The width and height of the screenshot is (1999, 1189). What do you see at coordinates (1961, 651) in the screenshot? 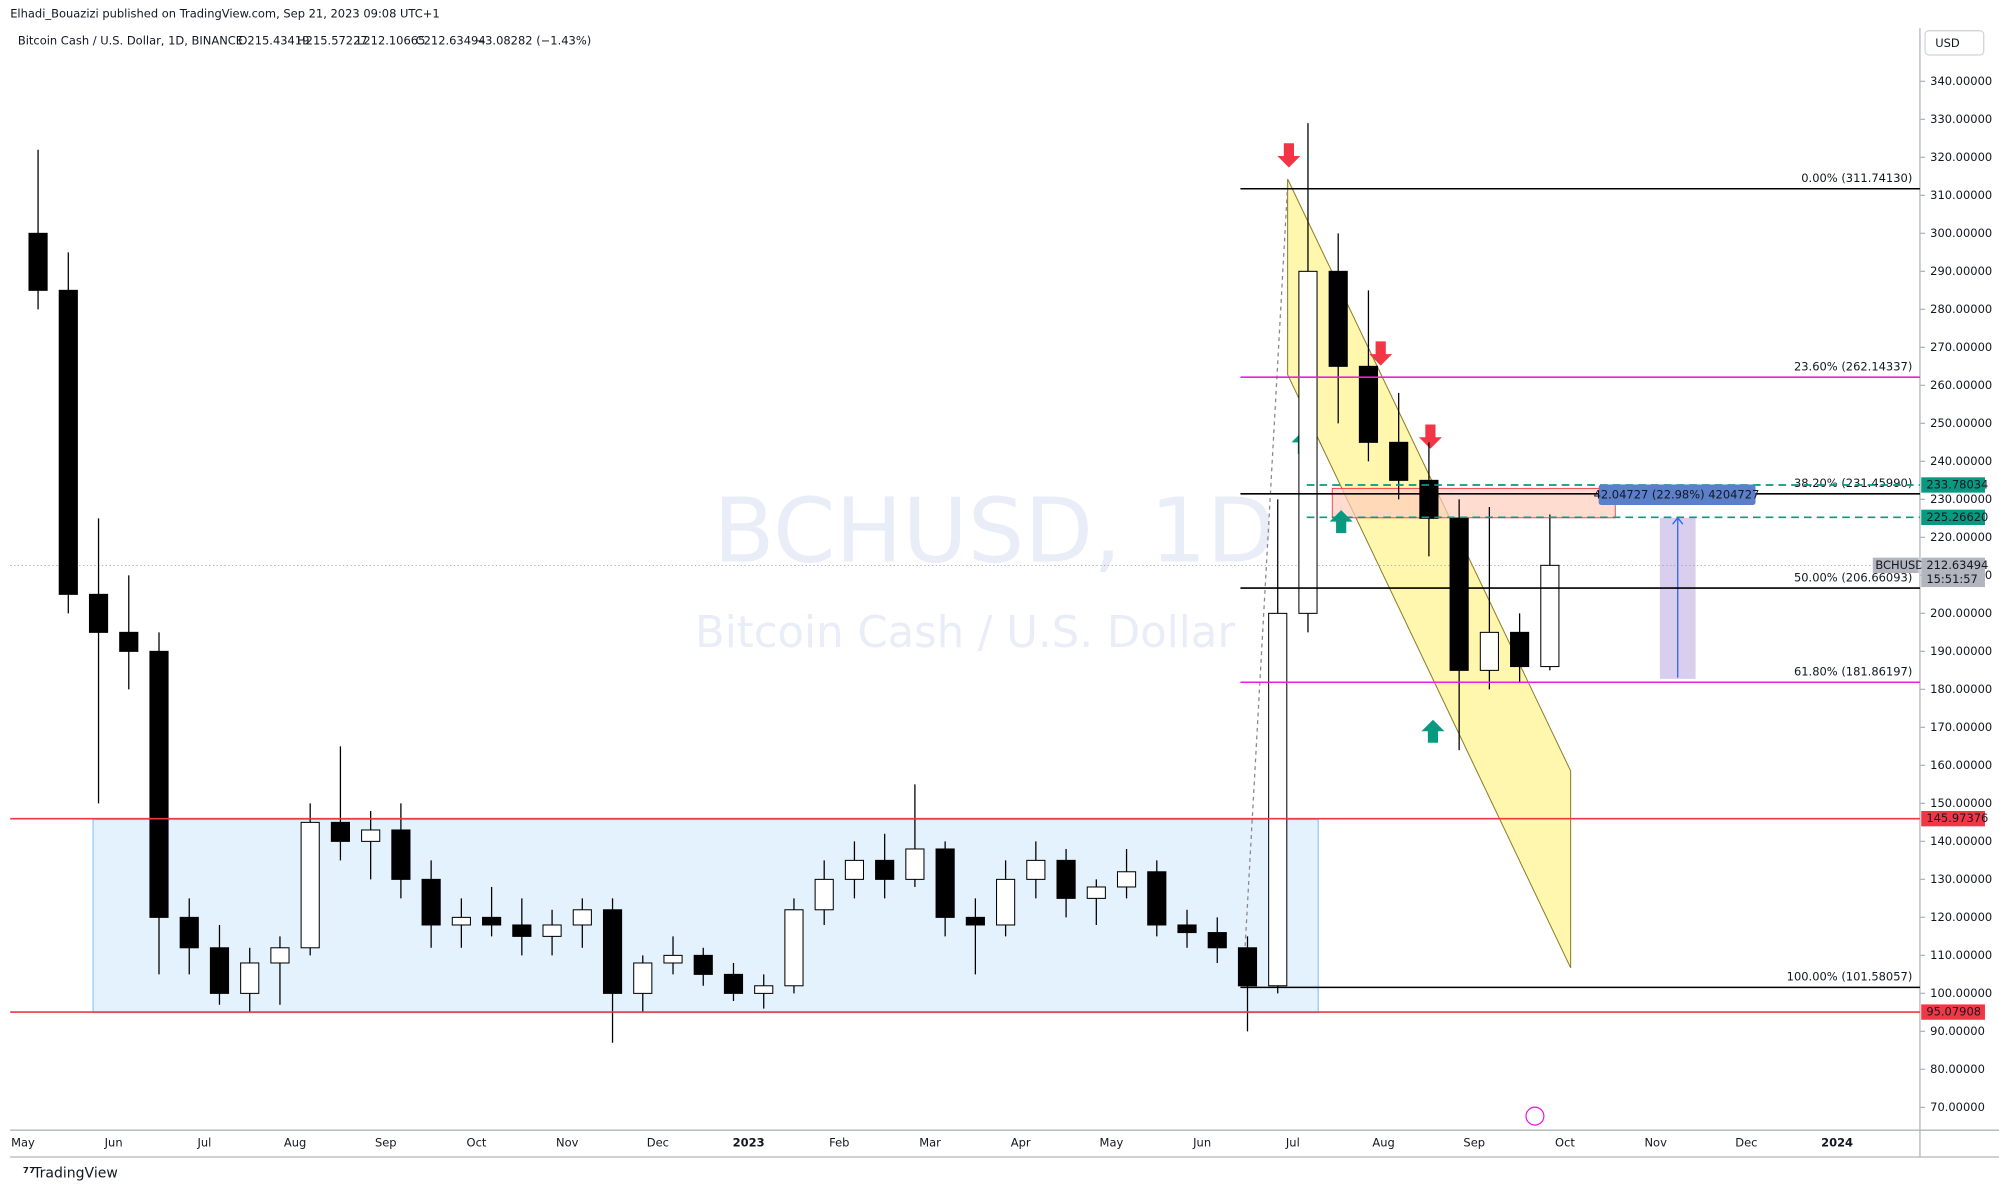
I see `y-tick-label: 190.00000` at bounding box center [1961, 651].